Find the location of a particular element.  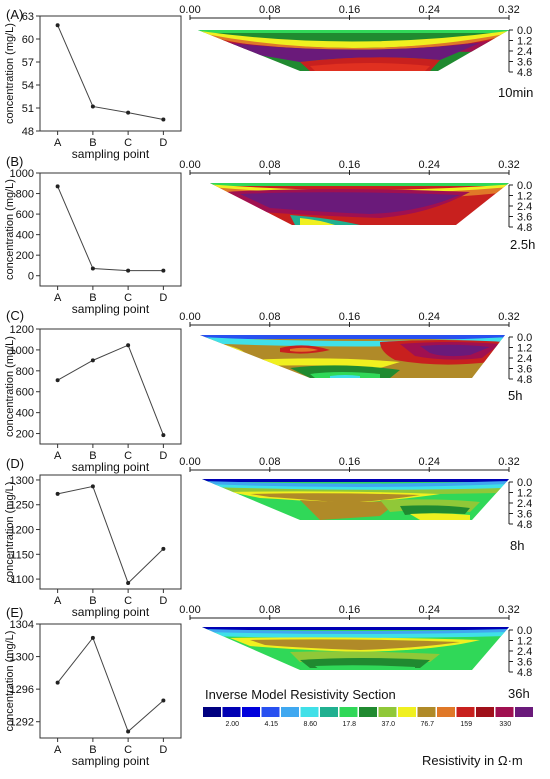

series-line-8h is located at coordinates (110, 534).